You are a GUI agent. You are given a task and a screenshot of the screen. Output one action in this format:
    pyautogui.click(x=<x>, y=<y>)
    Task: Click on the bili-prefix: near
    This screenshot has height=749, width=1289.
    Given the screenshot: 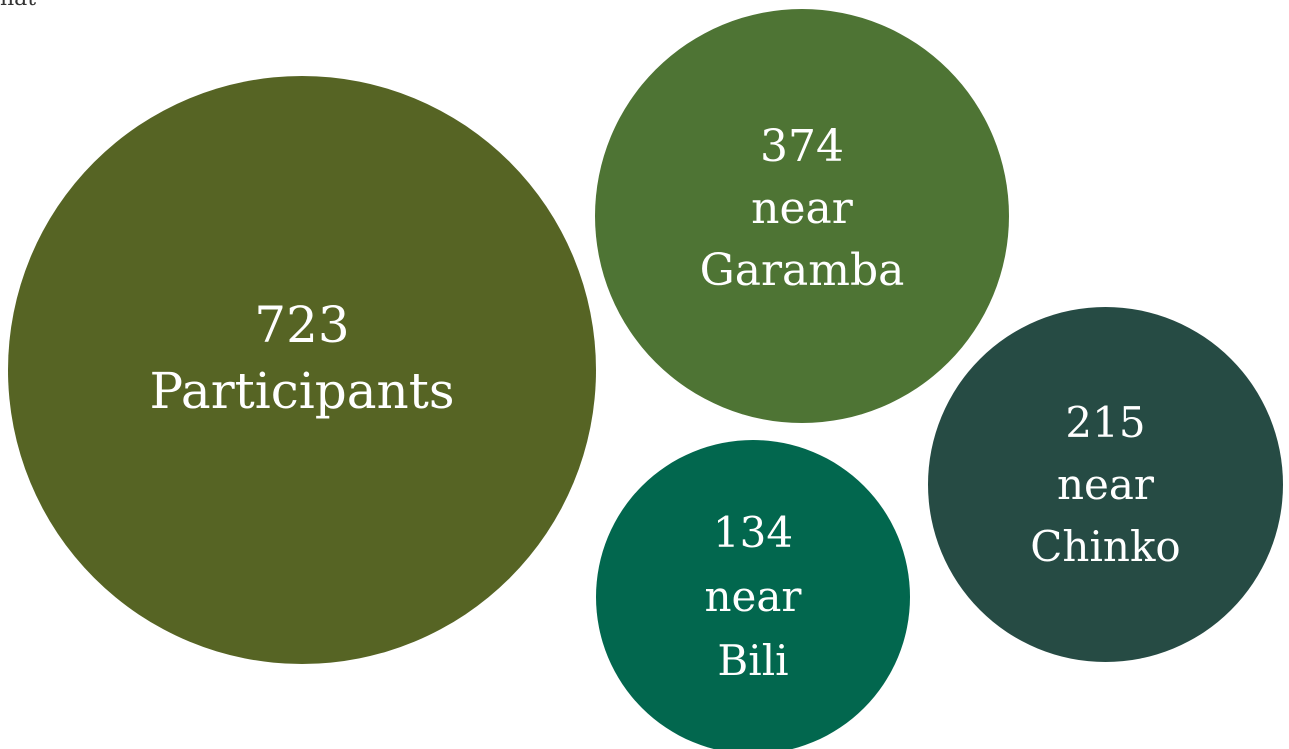 What is the action you would take?
    pyautogui.click(x=753, y=596)
    